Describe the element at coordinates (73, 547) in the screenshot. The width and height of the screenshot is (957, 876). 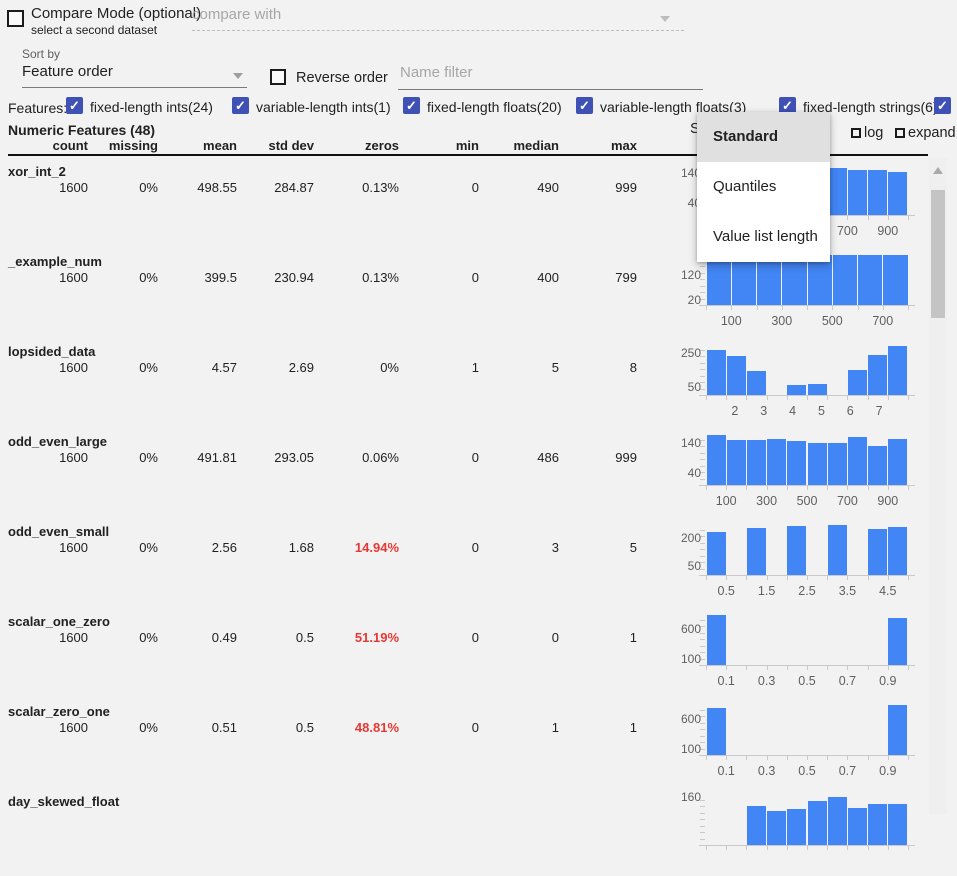
I see `stat-value: 1600` at that location.